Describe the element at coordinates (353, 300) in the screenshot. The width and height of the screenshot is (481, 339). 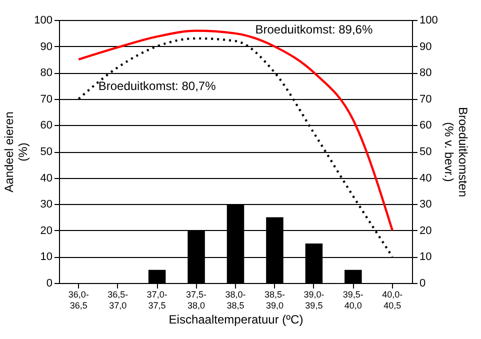
I see `x-tick-label: 39,5-40,0` at that location.